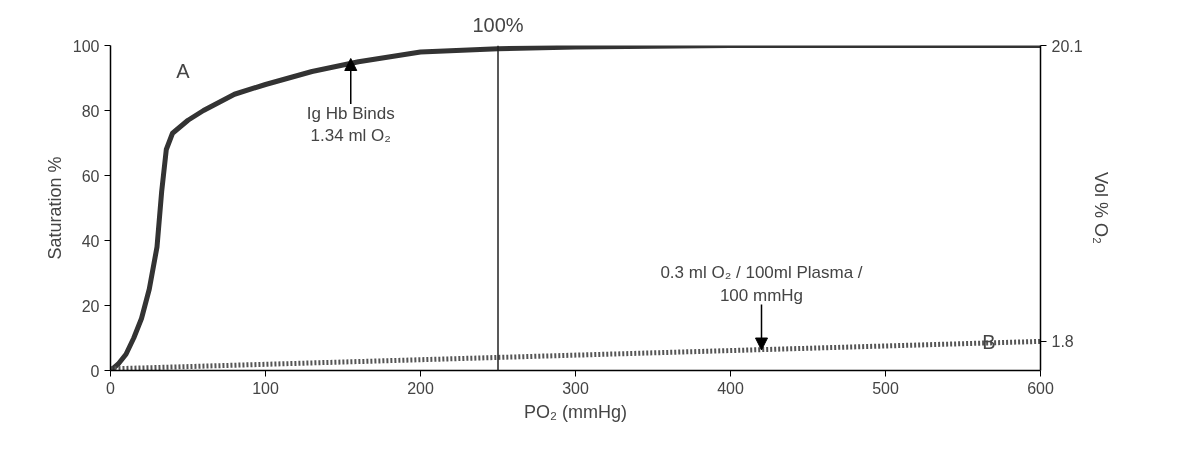  What do you see at coordinates (183, 71) in the screenshot?
I see `series-label: A` at bounding box center [183, 71].